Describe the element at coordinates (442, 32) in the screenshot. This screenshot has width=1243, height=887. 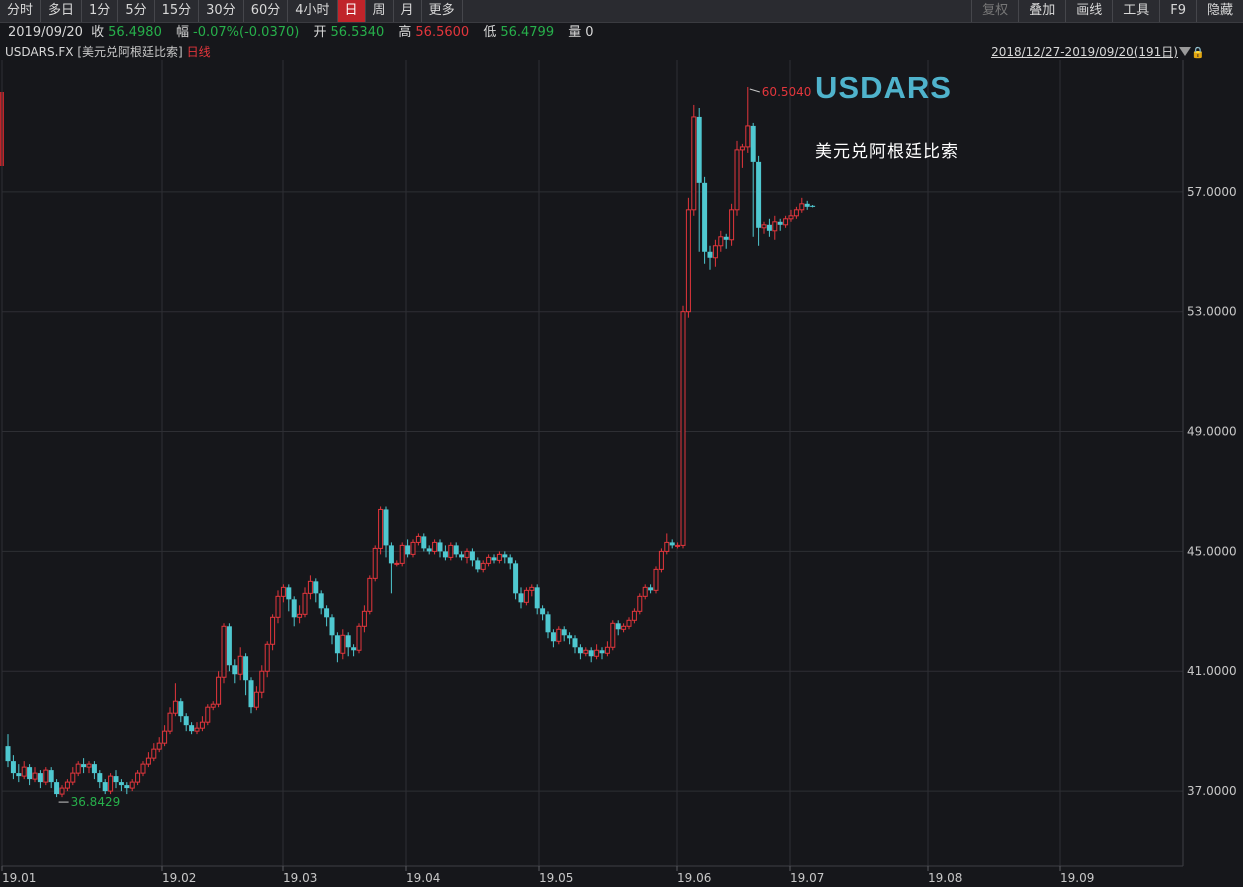
I see `high-value: 56.5600` at that location.